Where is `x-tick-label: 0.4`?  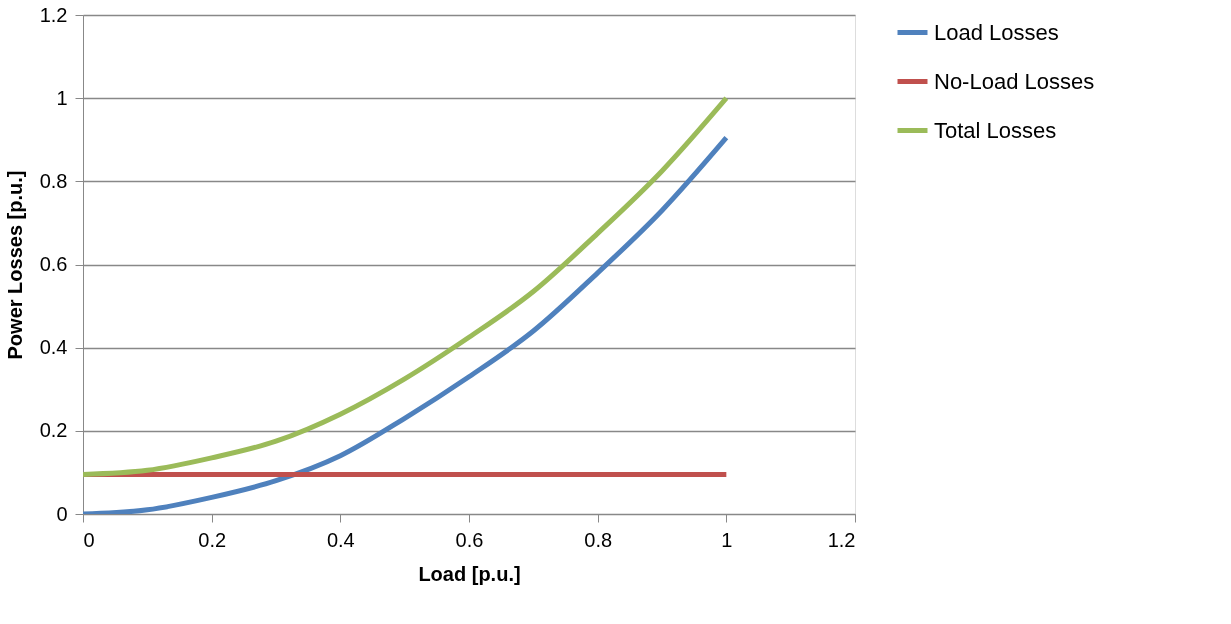
x-tick-label: 0.4 is located at coordinates (340, 539).